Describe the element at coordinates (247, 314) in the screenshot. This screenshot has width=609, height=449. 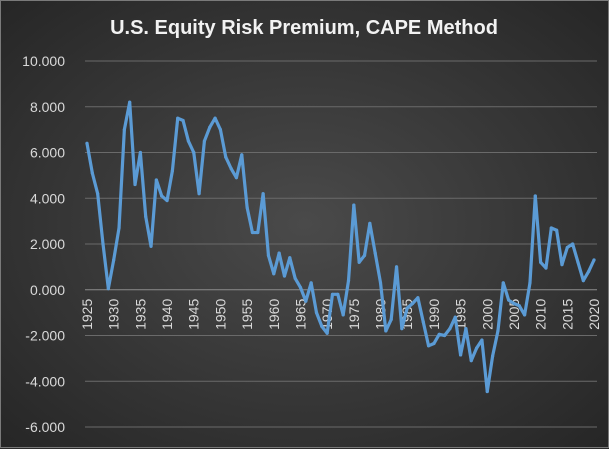
I see `x-tick-label: 1955` at that location.